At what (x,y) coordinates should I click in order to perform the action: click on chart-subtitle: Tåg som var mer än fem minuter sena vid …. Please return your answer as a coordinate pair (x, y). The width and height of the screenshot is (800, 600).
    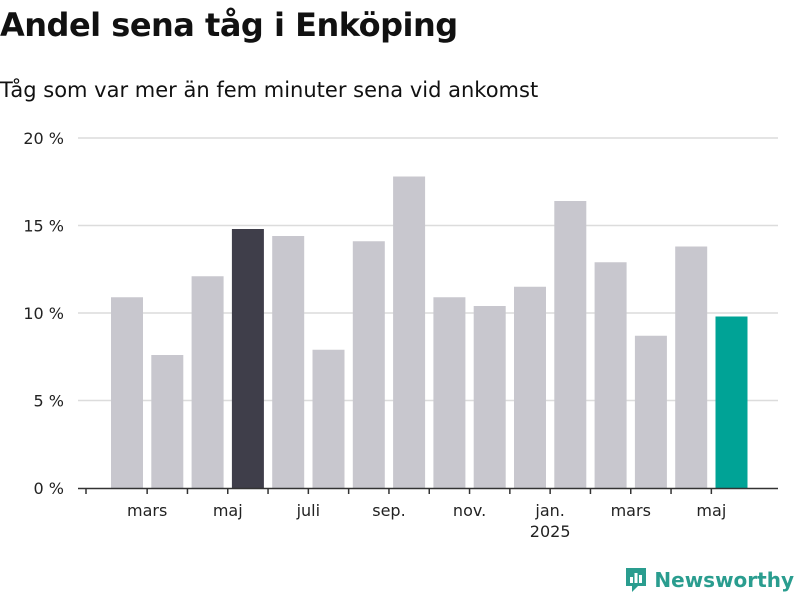
    Looking at the image, I should click on (269, 90).